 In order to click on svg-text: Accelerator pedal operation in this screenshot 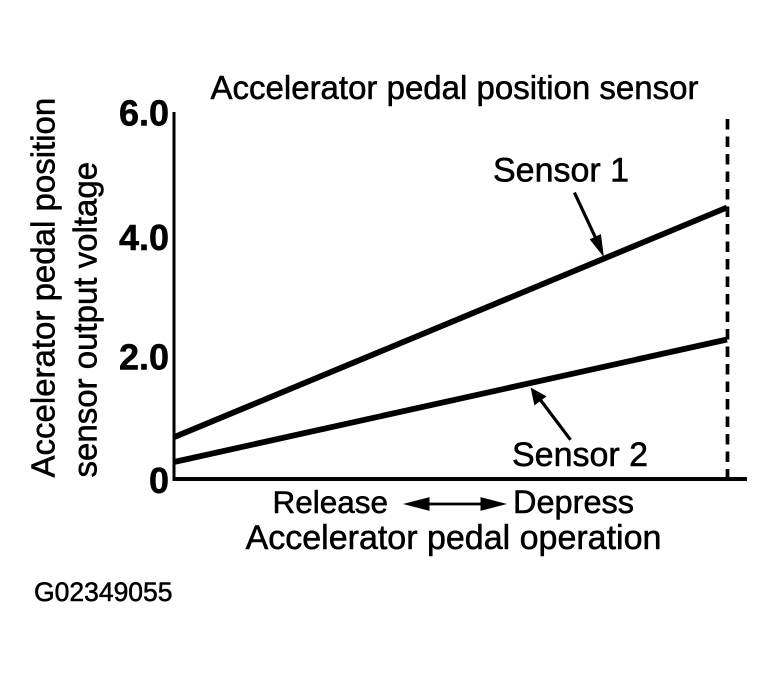, I will do `click(454, 538)`.